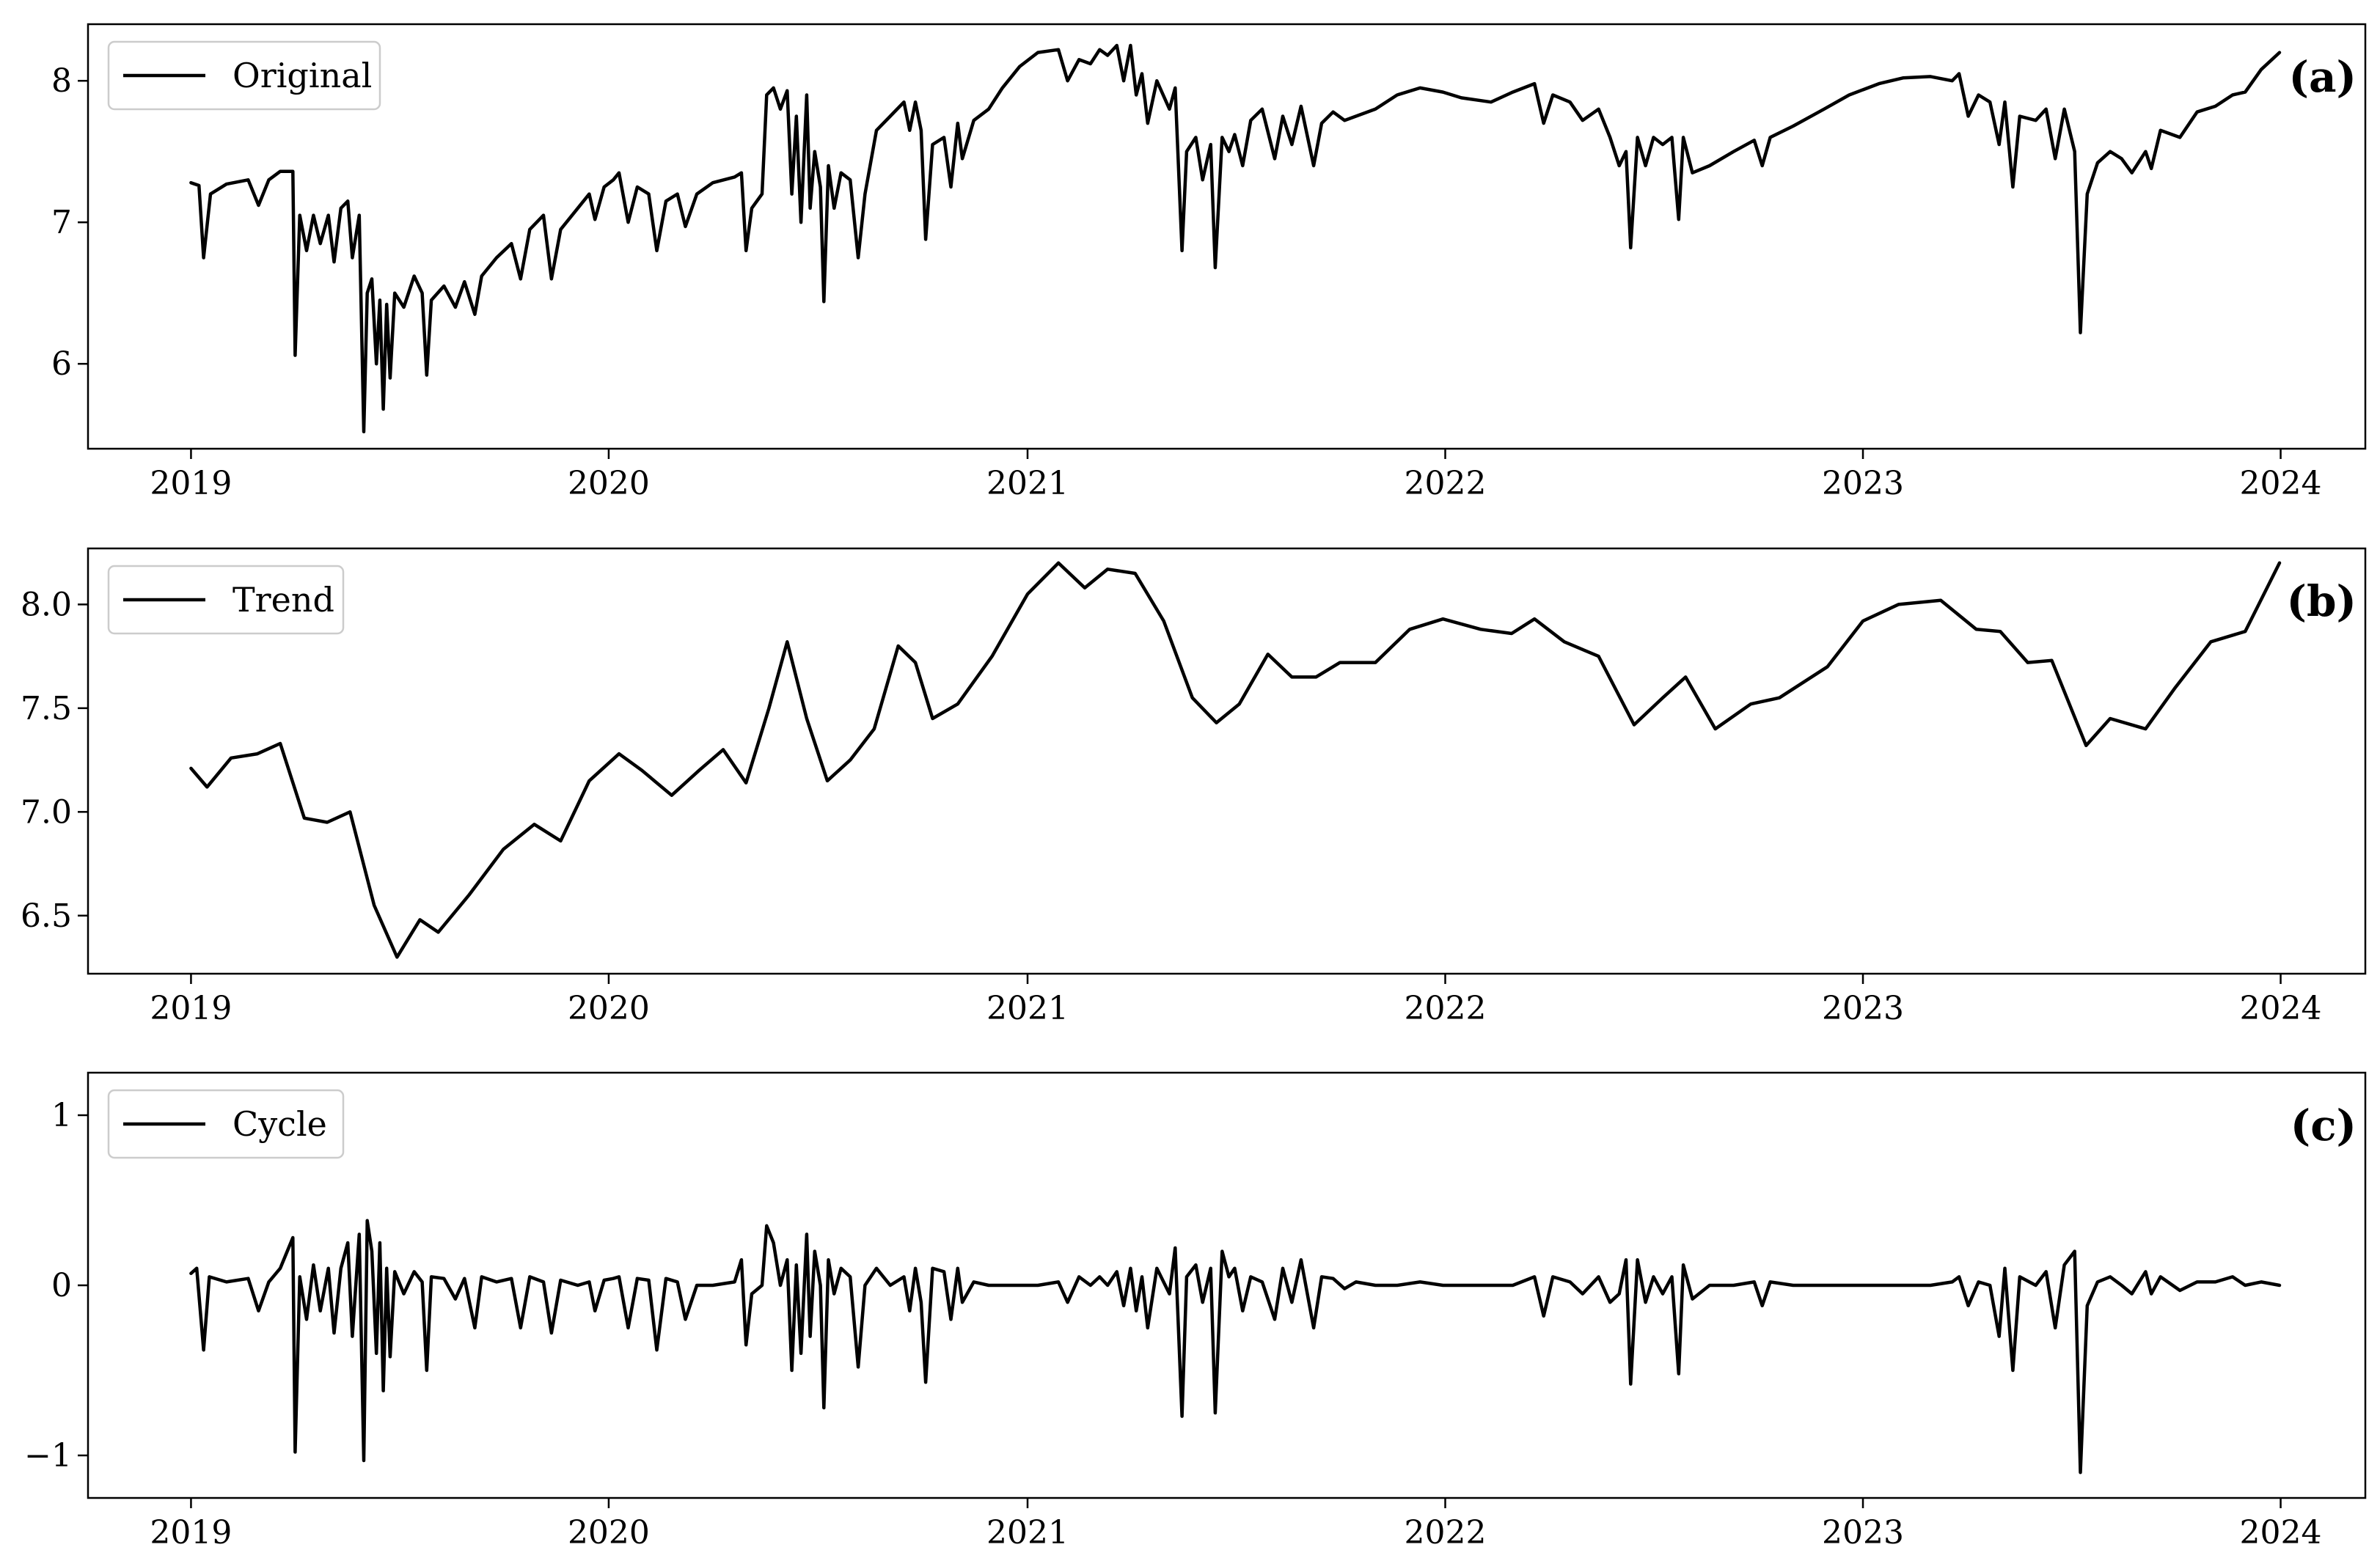 The height and width of the screenshot is (1561, 2380). I want to click on legend-label: Cycle, so click(279, 1124).